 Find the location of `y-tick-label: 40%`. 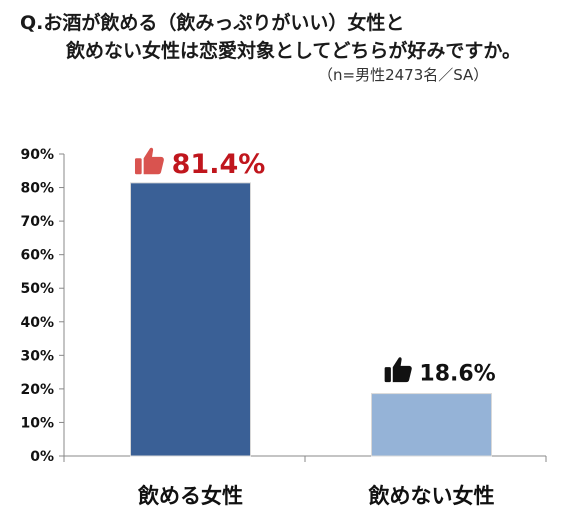

y-tick-label: 40% is located at coordinates (37, 323).